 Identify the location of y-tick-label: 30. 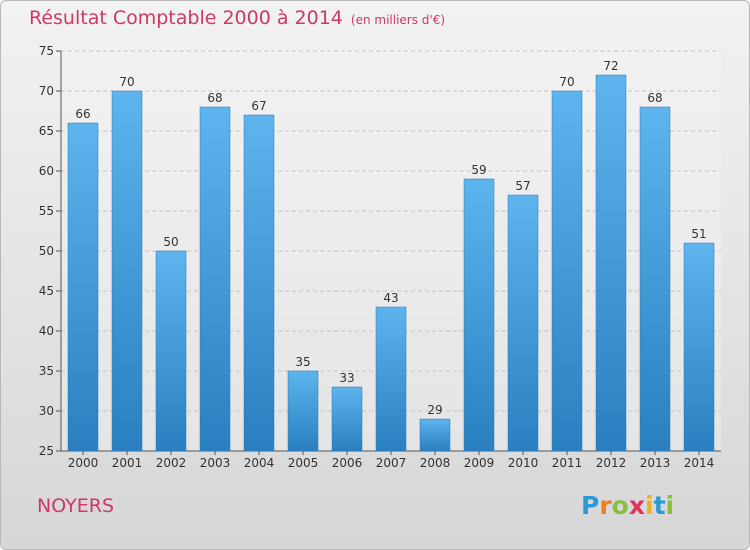
(46, 411).